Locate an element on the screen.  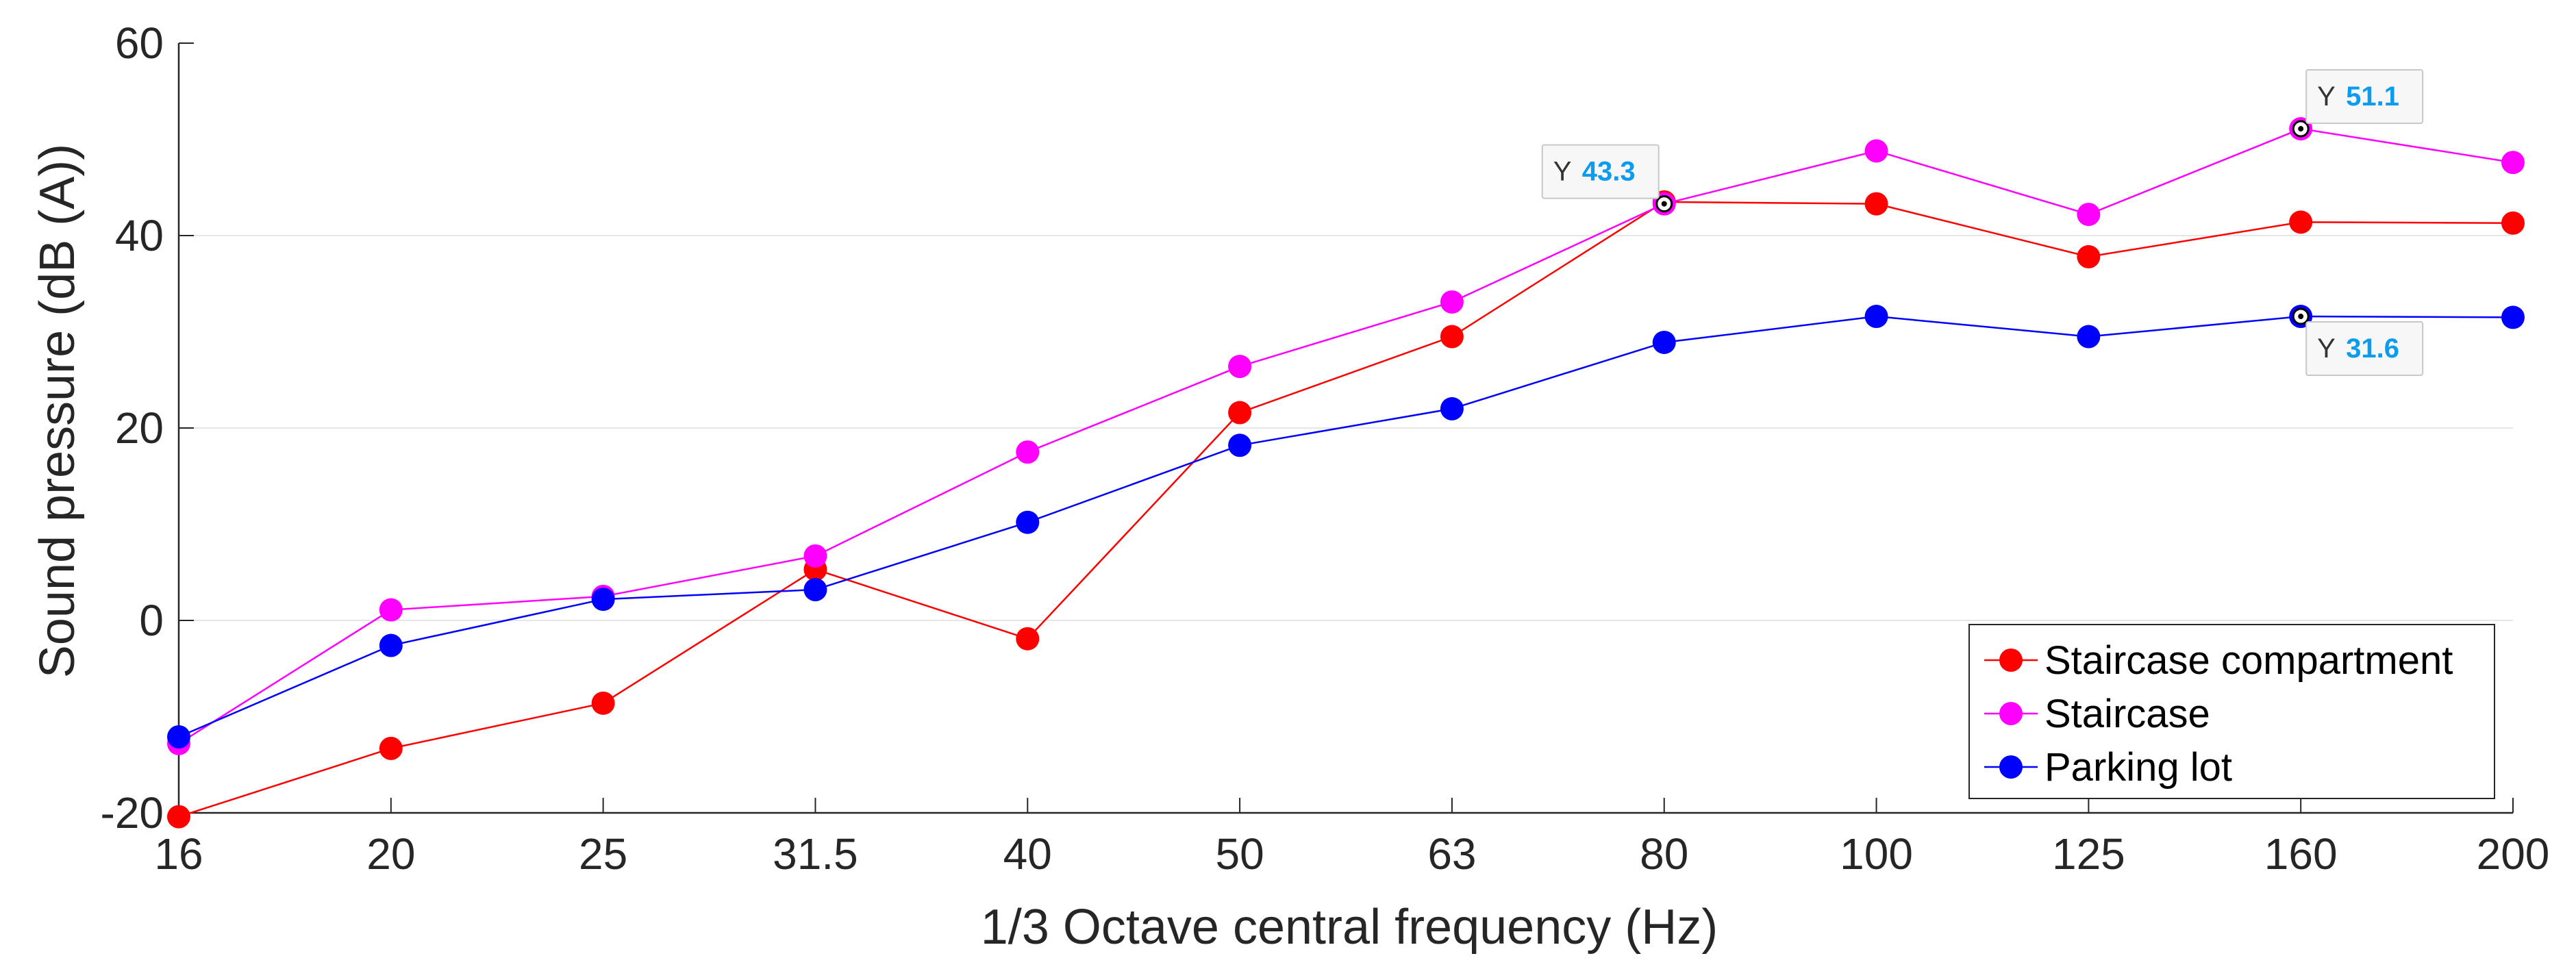
x-tick-label: 50 is located at coordinates (1239, 854).